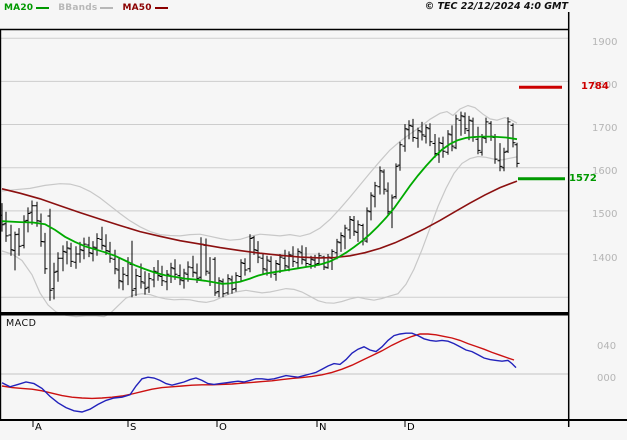  What do you see at coordinates (607, 378) in the screenshot?
I see `macd-axis-label: 000` at bounding box center [607, 378].